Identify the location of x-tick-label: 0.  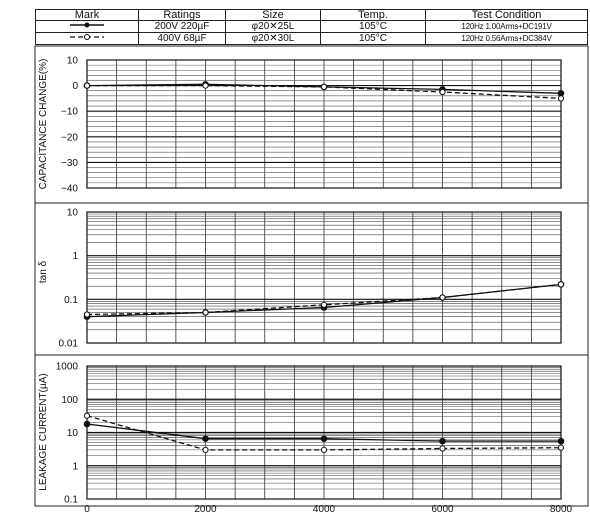
(87, 509).